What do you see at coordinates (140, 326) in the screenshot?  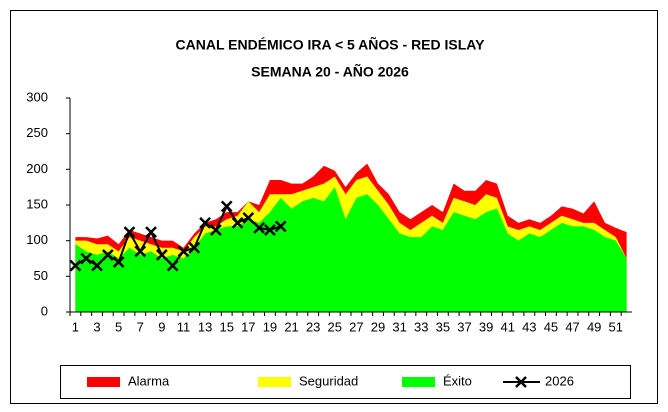 I see `x-tick-label: 7` at bounding box center [140, 326].